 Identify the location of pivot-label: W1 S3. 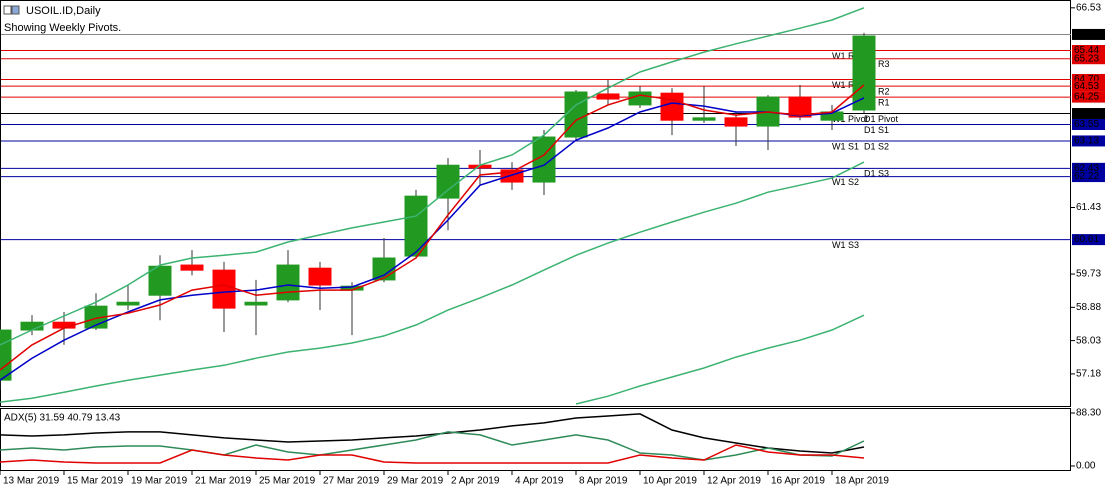
(845, 245).